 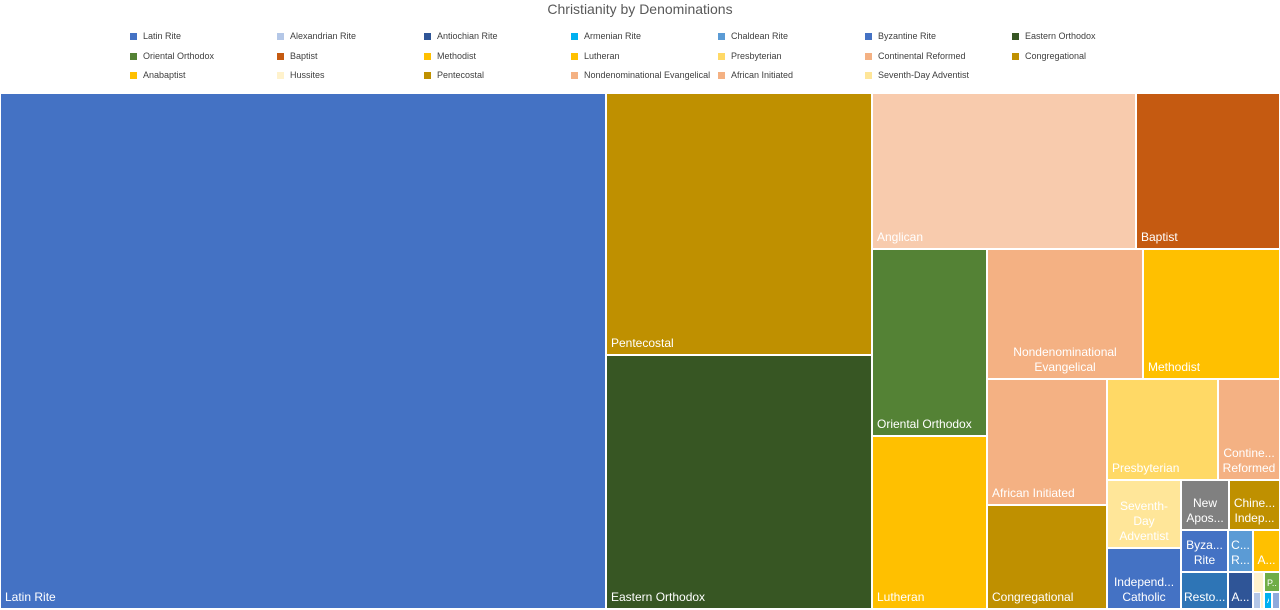 I want to click on legend-label: Continental Reformed, so click(x=922, y=56).